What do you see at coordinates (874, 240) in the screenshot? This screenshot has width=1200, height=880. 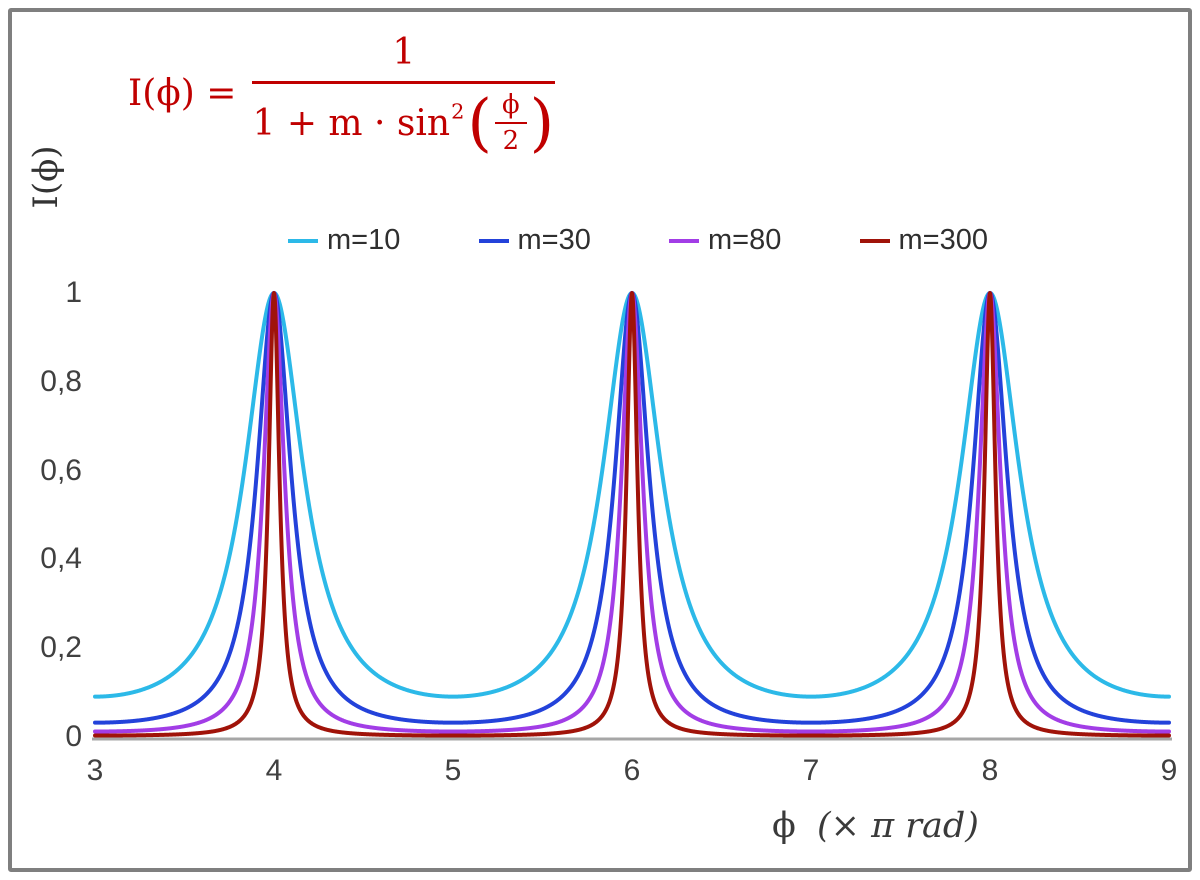 I see `legend-line-swatch-m300` at bounding box center [874, 240].